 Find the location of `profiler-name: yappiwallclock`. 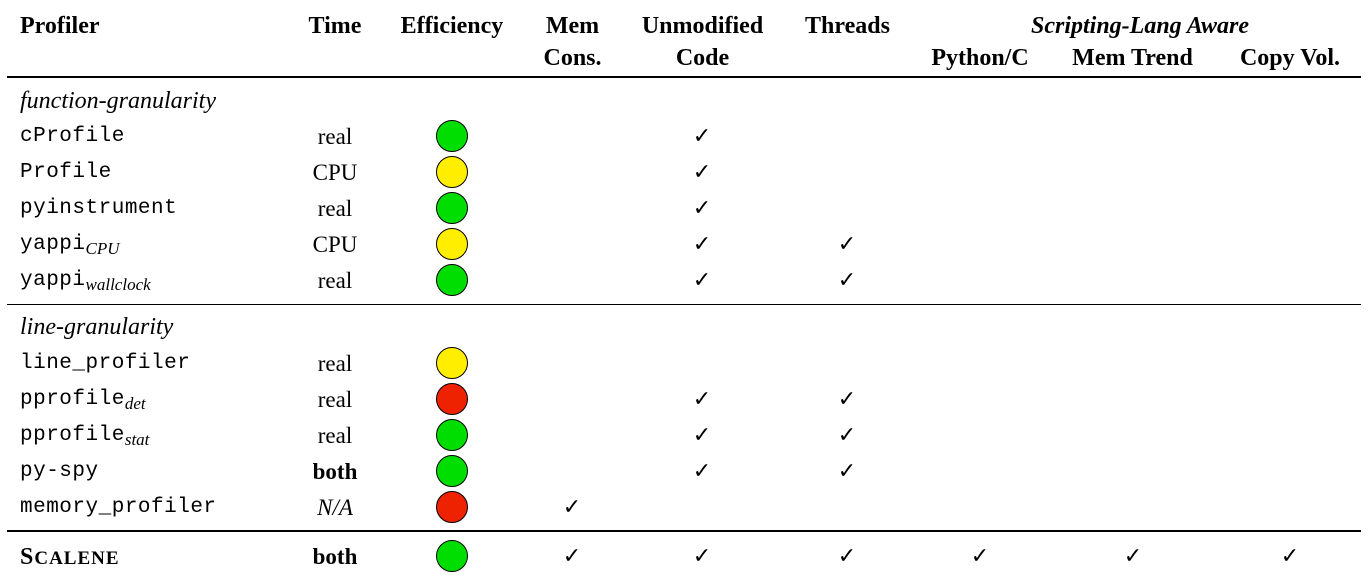

profiler-name: yappiwallclock is located at coordinates (85, 281).